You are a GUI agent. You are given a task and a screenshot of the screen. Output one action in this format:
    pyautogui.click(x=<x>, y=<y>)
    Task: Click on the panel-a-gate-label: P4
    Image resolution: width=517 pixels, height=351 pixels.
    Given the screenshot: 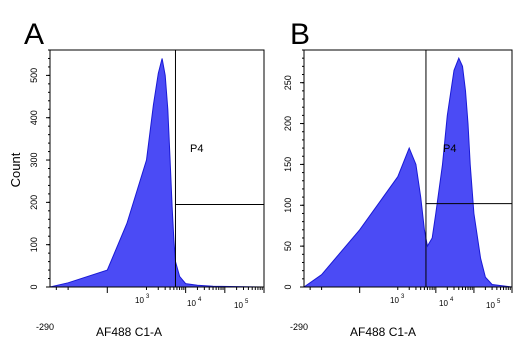 What is the action you would take?
    pyautogui.click(x=196, y=149)
    